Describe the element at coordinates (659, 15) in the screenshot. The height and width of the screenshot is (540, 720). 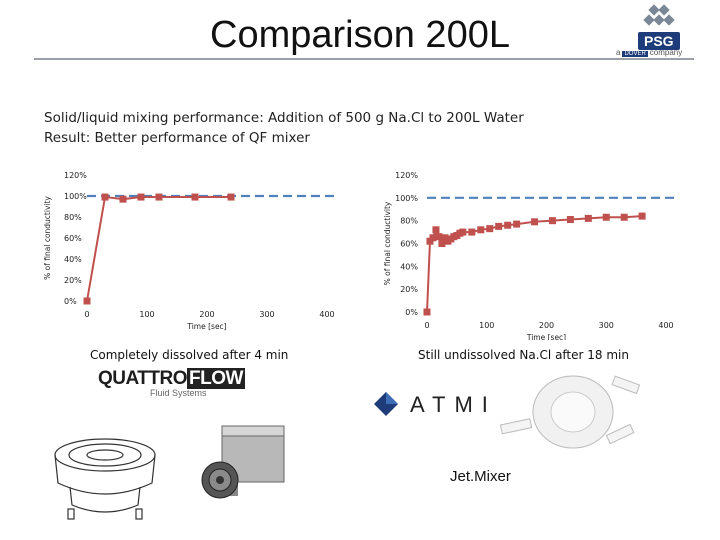
I see `psg-diamond-icon` at that location.